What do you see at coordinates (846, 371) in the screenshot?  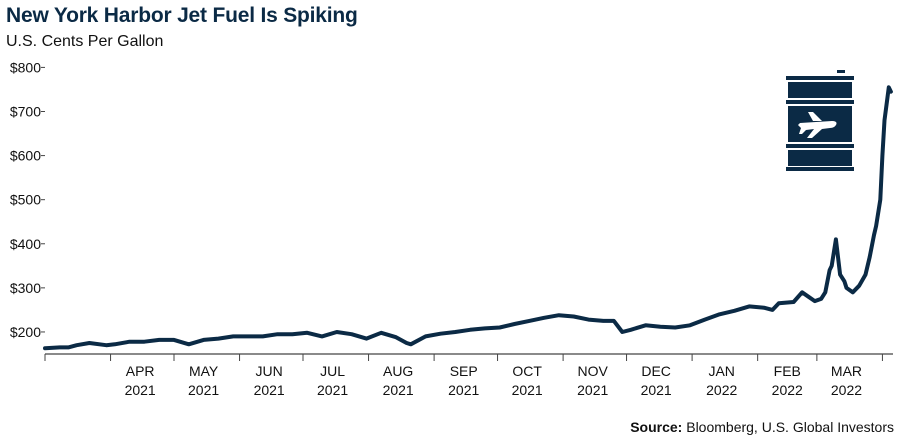 I see `x-tick-label-month: MAR` at bounding box center [846, 371].